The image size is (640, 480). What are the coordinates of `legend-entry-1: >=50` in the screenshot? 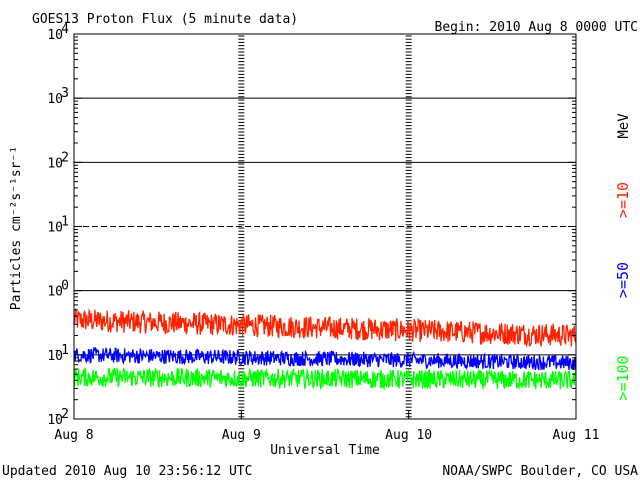 It's located at (623, 280).